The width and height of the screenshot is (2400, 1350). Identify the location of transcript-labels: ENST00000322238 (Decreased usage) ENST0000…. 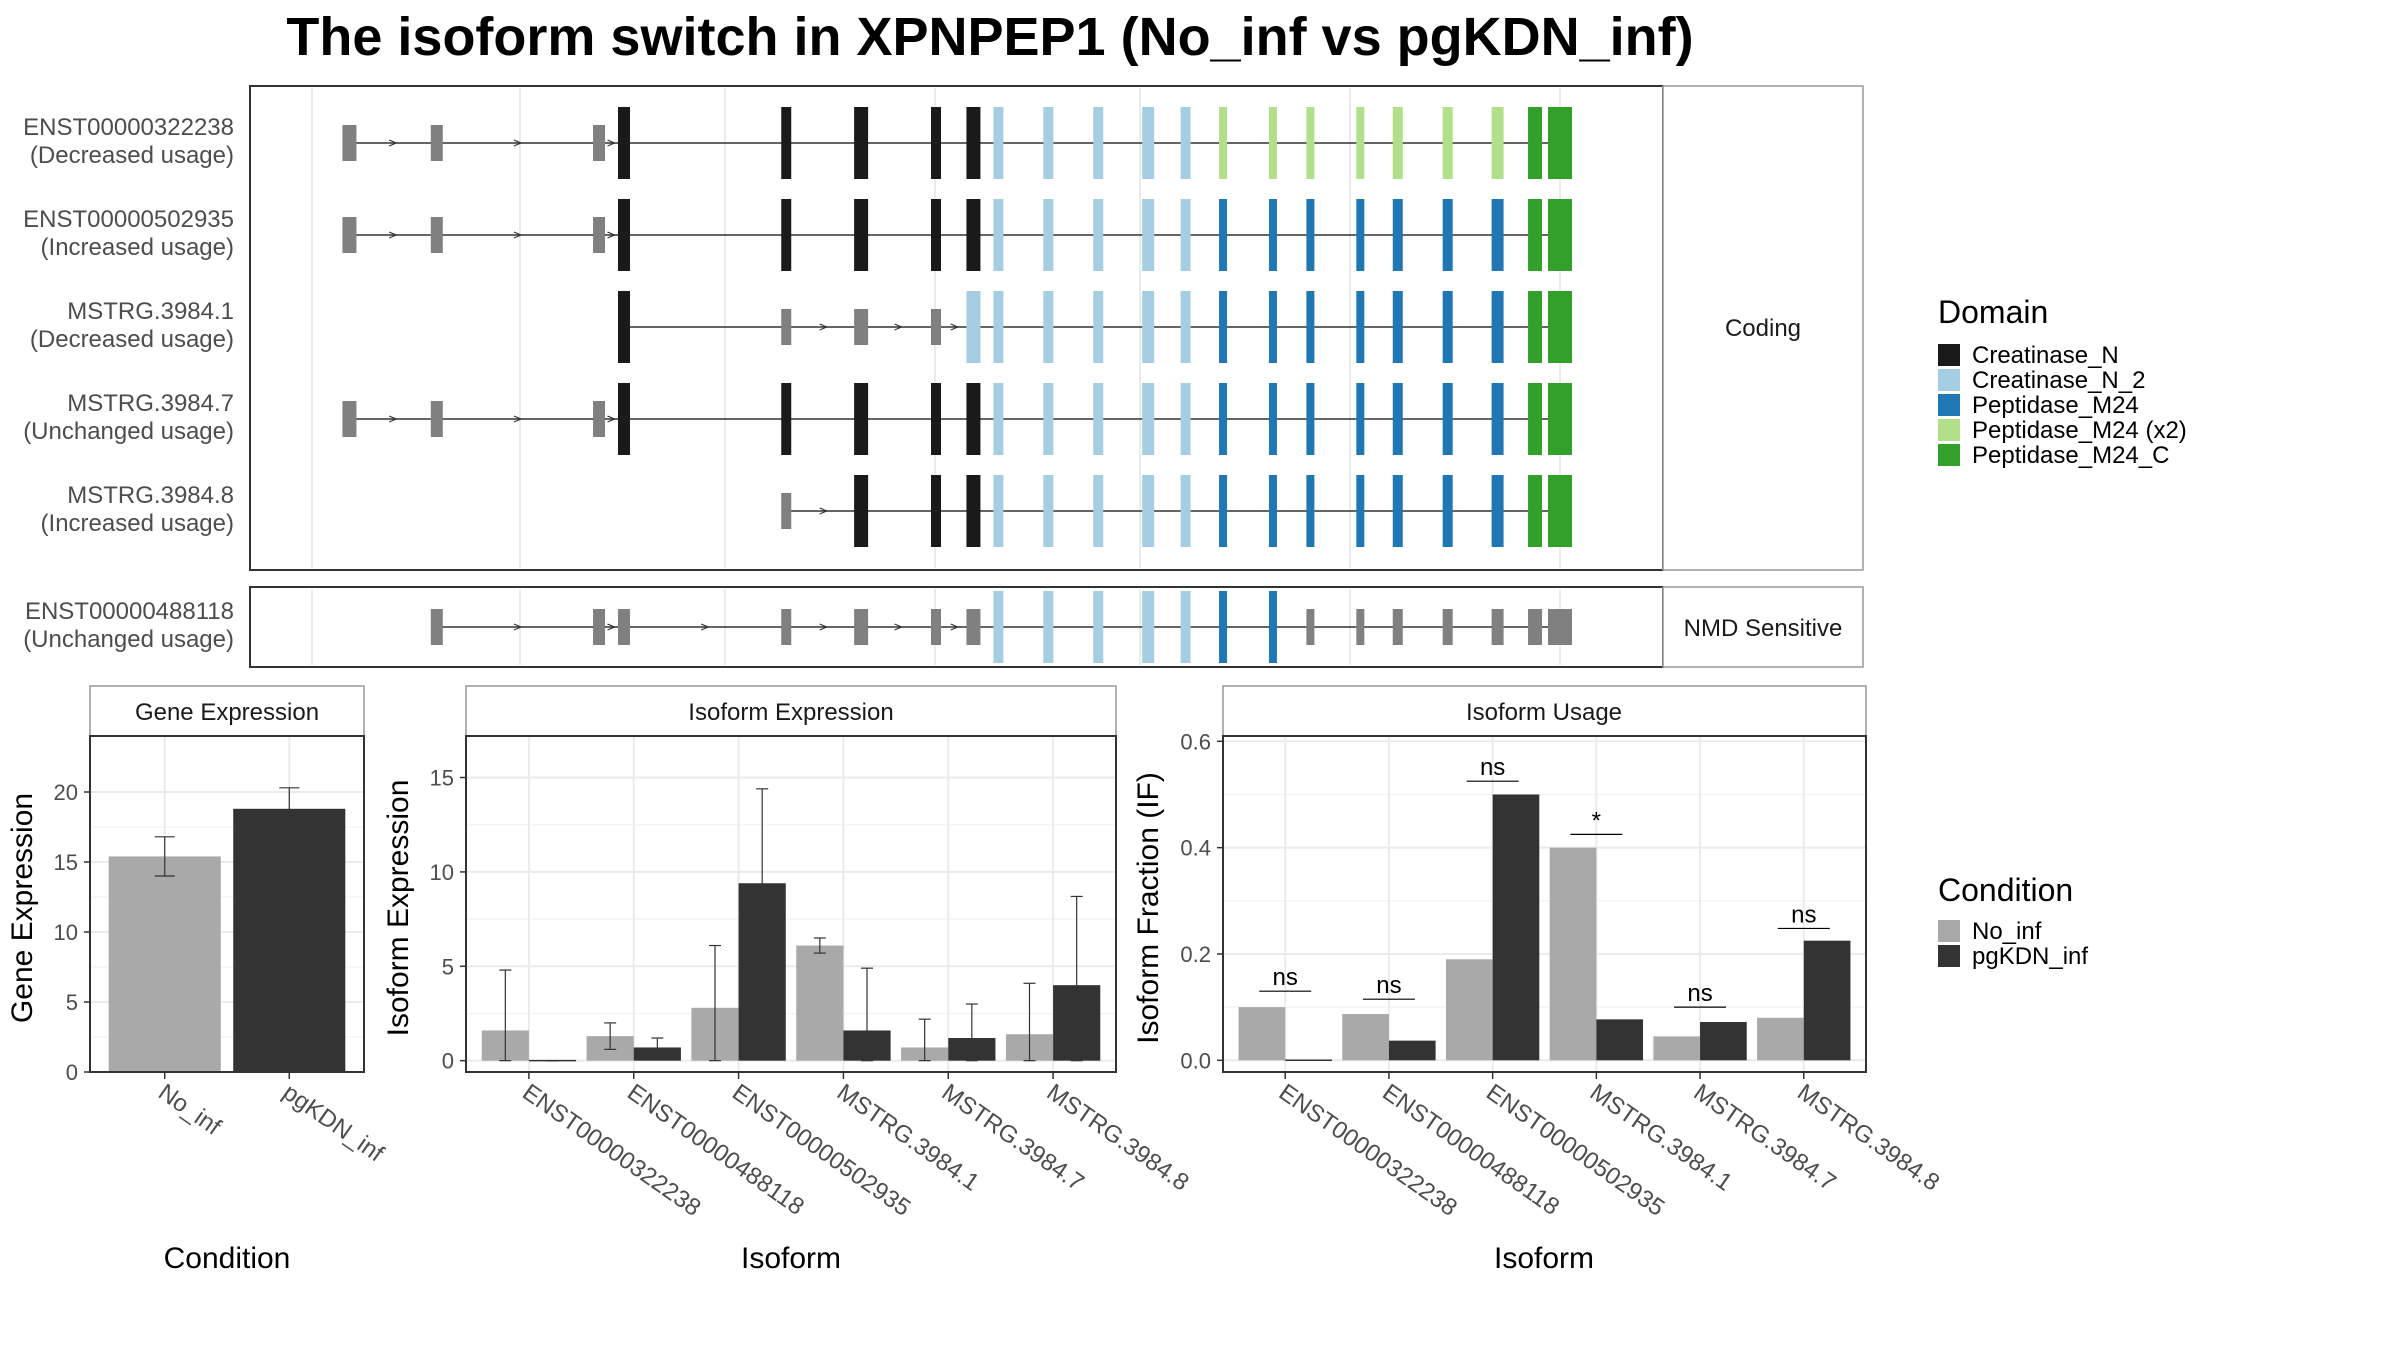
(128, 383).